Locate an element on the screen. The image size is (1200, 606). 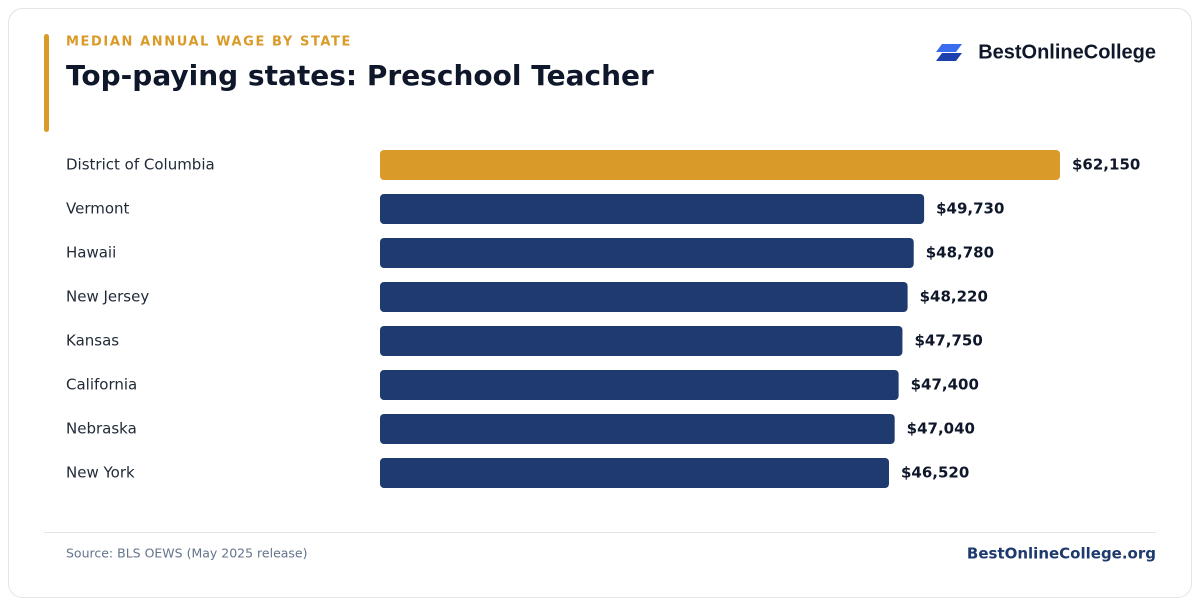
category-label: Hawaii is located at coordinates (91, 253).